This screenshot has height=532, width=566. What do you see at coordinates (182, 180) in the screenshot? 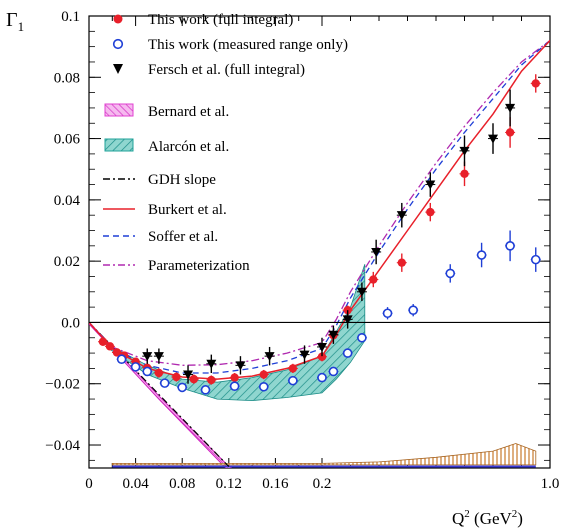
I see `legend-label: GDH slope` at bounding box center [182, 180].